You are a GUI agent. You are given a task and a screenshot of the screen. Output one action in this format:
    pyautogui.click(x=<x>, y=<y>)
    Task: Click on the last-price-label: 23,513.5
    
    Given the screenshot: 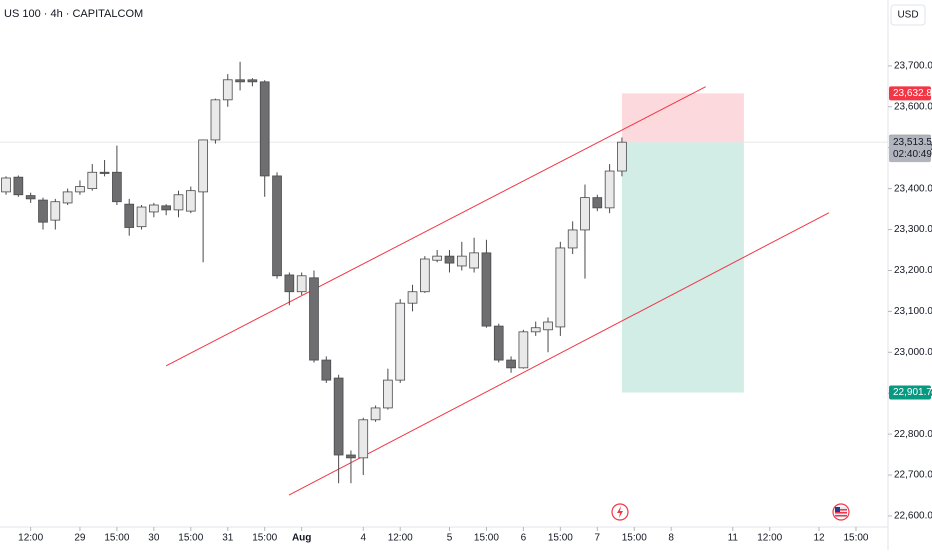 What is the action you would take?
    pyautogui.click(x=912, y=142)
    